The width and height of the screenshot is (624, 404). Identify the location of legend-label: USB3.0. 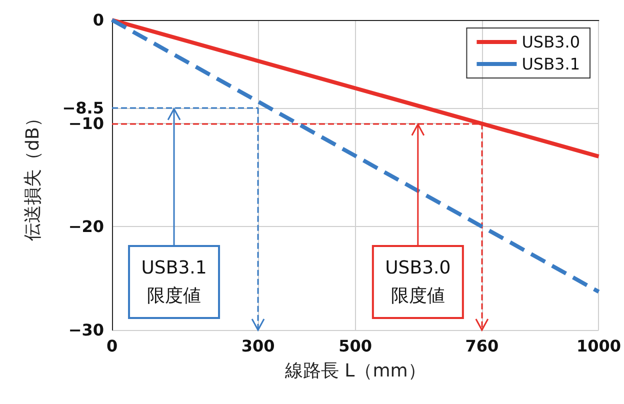
(551, 42).